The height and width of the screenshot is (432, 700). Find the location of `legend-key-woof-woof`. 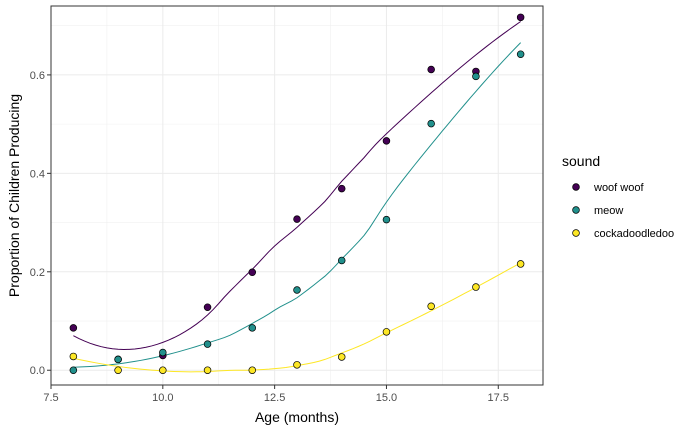

legend-key-woof-woof is located at coordinates (576, 187).